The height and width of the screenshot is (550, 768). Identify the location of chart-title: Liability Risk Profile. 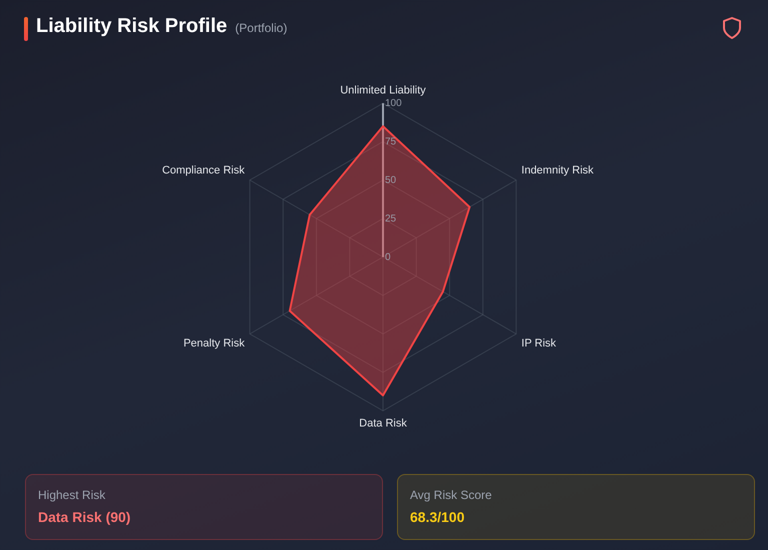
(132, 26).